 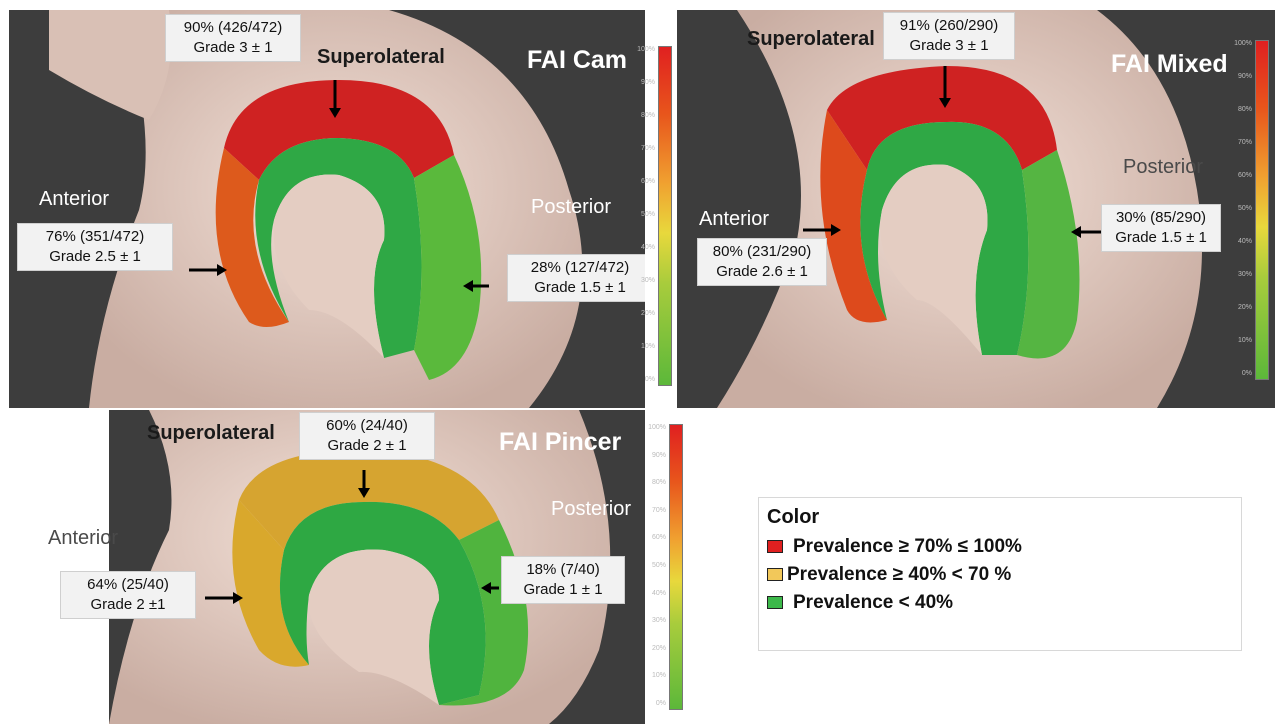 What do you see at coordinates (95, 247) in the screenshot?
I see `cam-anterior-box: 76% (351/472) Grade 2.5 ± 1` at bounding box center [95, 247].